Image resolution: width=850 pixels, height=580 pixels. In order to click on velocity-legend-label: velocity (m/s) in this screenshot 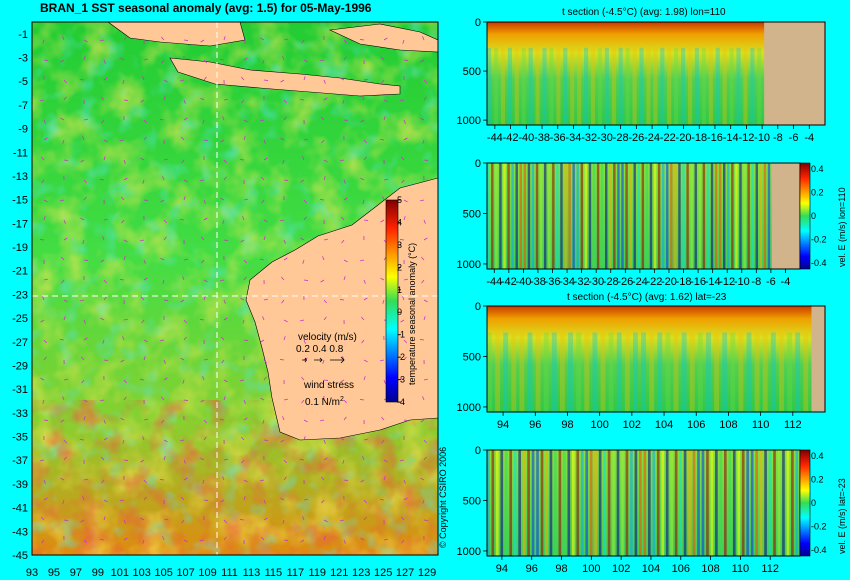, I will do `click(327, 337)`.